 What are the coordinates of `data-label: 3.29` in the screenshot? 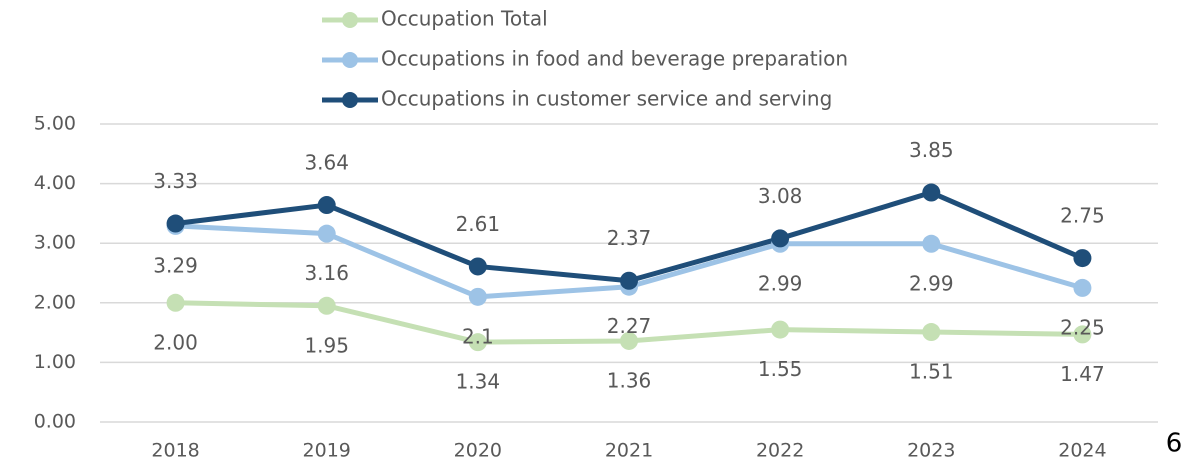 It's located at (175, 265).